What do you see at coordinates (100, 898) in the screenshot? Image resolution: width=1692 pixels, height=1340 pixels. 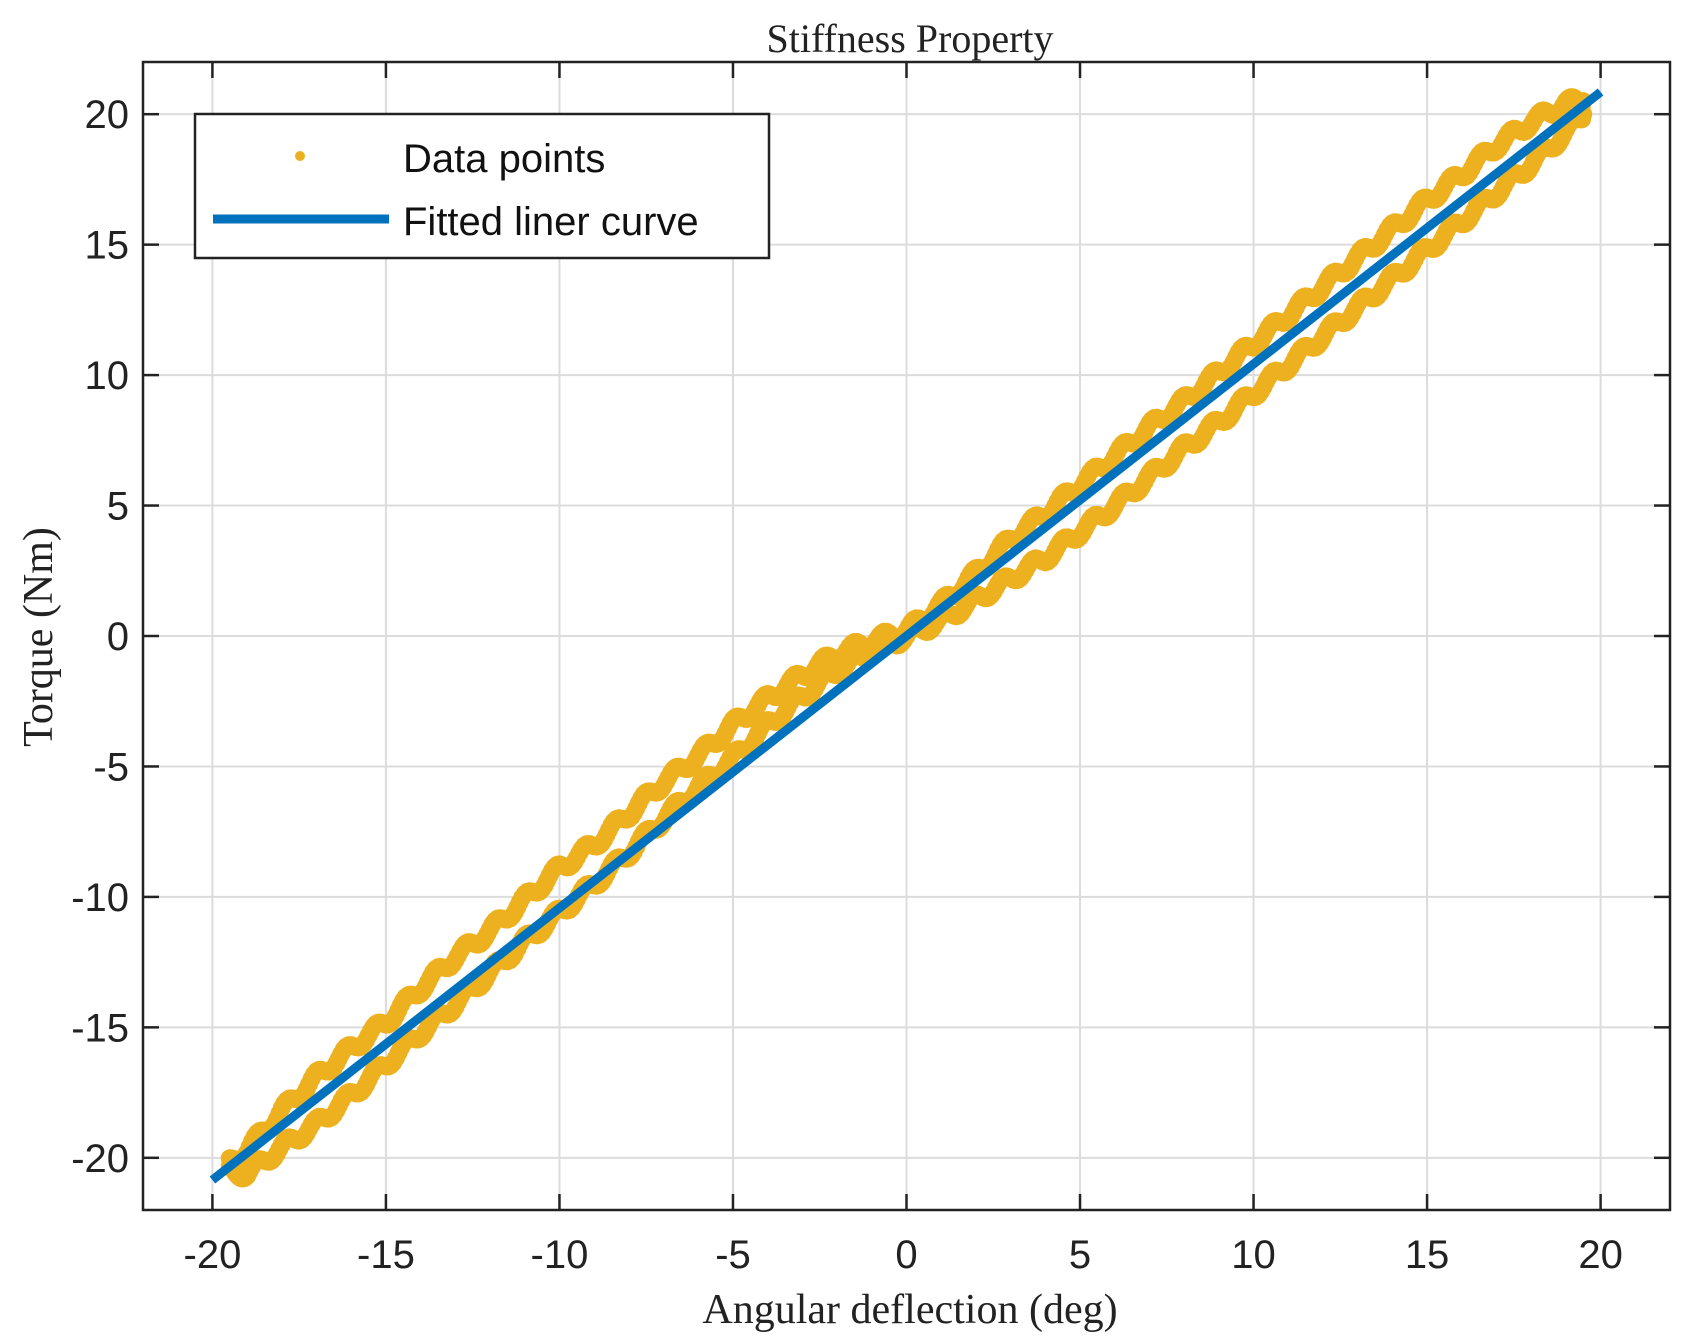 I see `y-tick-label: -10` at bounding box center [100, 898].